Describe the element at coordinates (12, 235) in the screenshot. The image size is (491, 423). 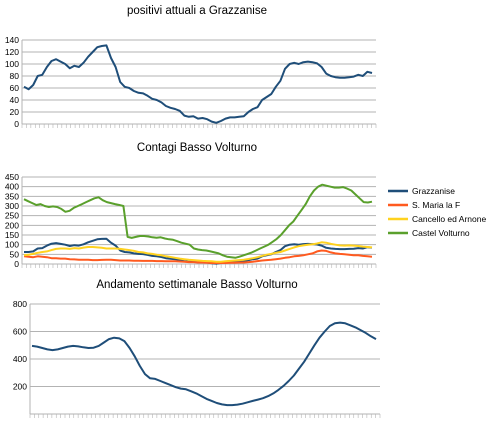
I see `y-tick-label: 150` at that location.